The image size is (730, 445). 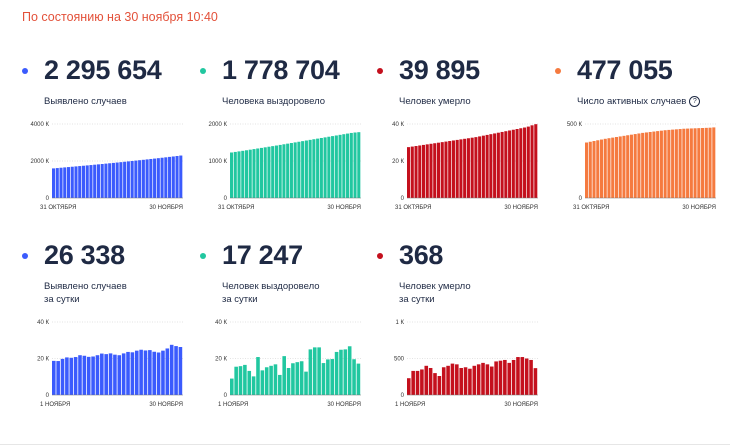 What do you see at coordinates (380, 71) in the screenshot?
I see `red-dot-icon` at bounding box center [380, 71].